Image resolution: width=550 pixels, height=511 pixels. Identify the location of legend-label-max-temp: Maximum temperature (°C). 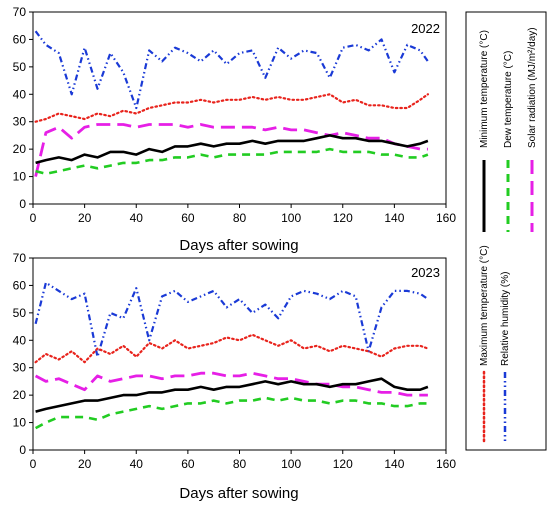
(484, 305).